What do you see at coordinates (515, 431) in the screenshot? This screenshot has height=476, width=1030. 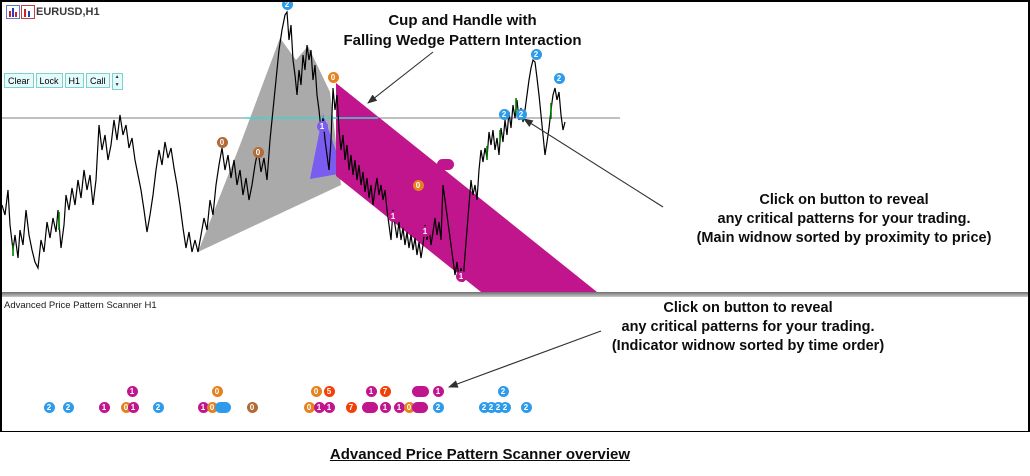 I see `window-border-bottom` at bounding box center [515, 431].